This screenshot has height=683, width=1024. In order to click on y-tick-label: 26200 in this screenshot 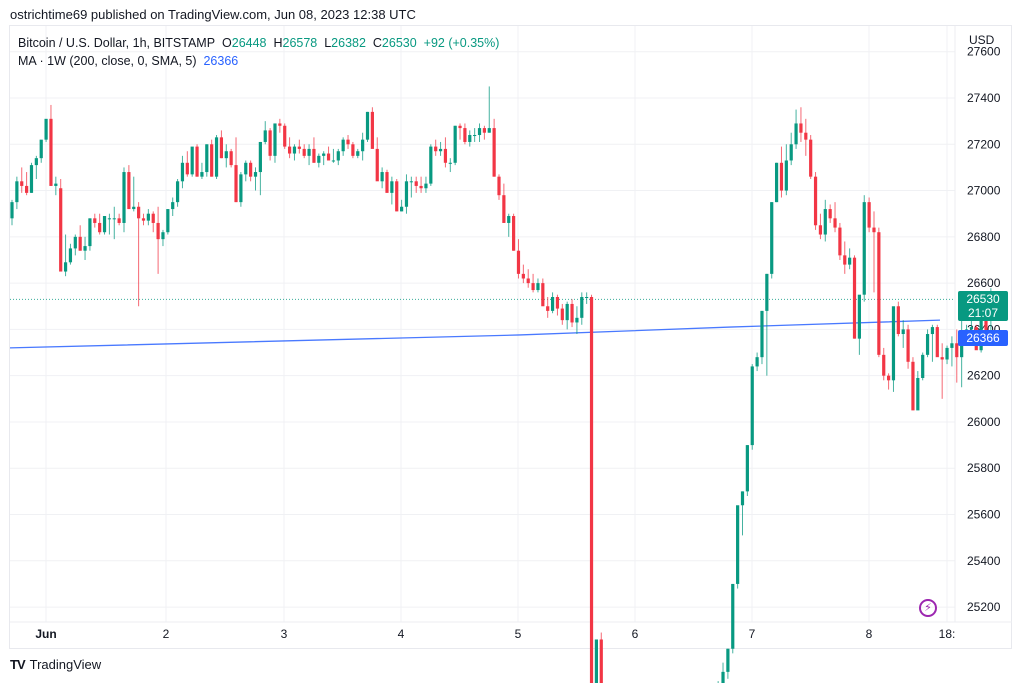, I will do `click(984, 376)`.